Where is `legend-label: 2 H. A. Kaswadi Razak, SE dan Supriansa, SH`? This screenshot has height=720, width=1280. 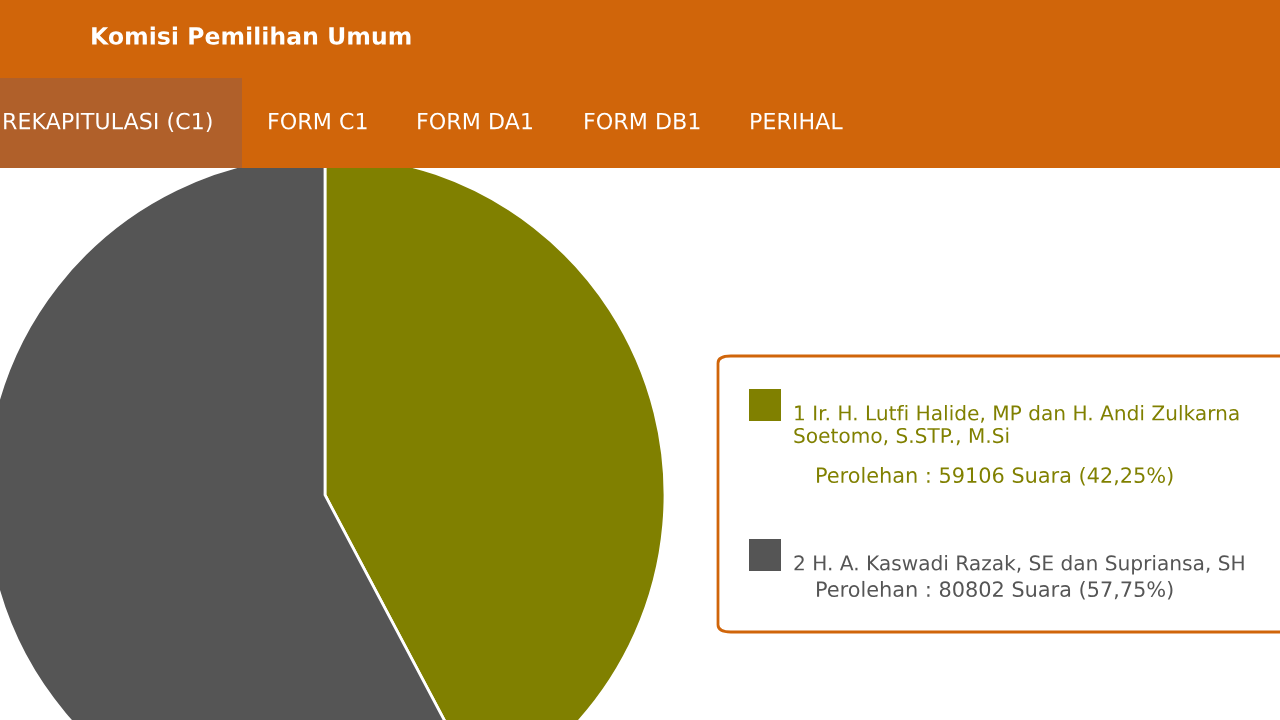
legend-label: 2 H. A. Kaswadi Razak, SE dan Supriansa, SH is located at coordinates (1019, 565).